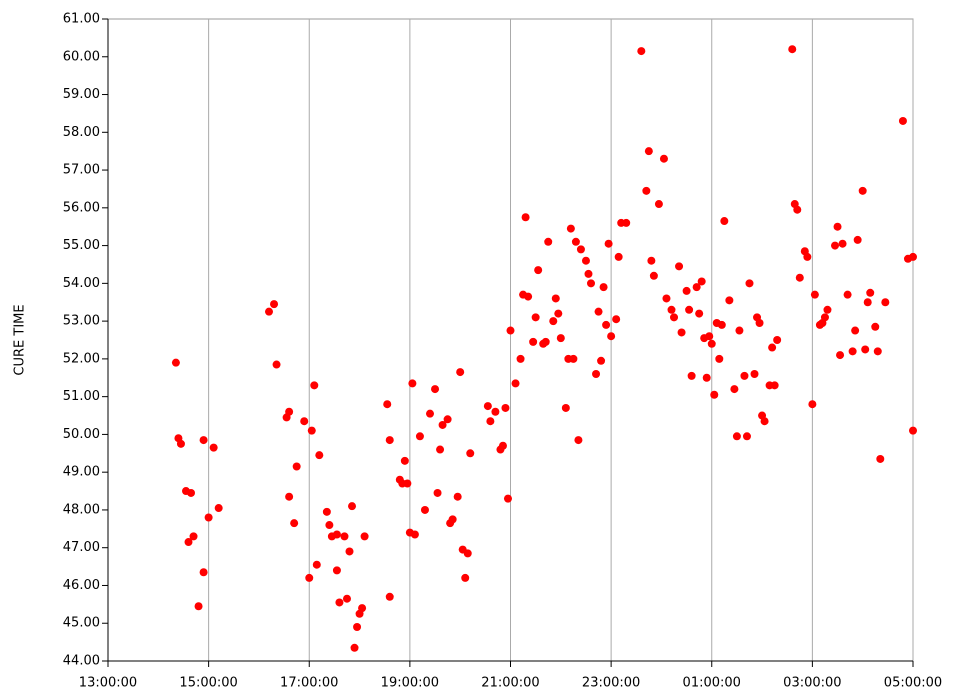  What do you see at coordinates (81, 472) in the screenshot?
I see `y-tick-label: 49.00` at bounding box center [81, 472].